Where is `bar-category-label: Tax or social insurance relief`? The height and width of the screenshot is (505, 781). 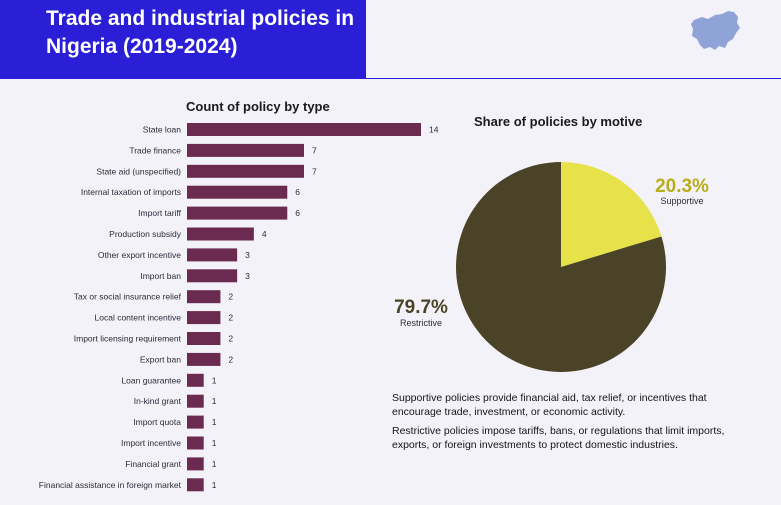
bar-category-label: Tax or social insurance relief is located at coordinates (128, 297).